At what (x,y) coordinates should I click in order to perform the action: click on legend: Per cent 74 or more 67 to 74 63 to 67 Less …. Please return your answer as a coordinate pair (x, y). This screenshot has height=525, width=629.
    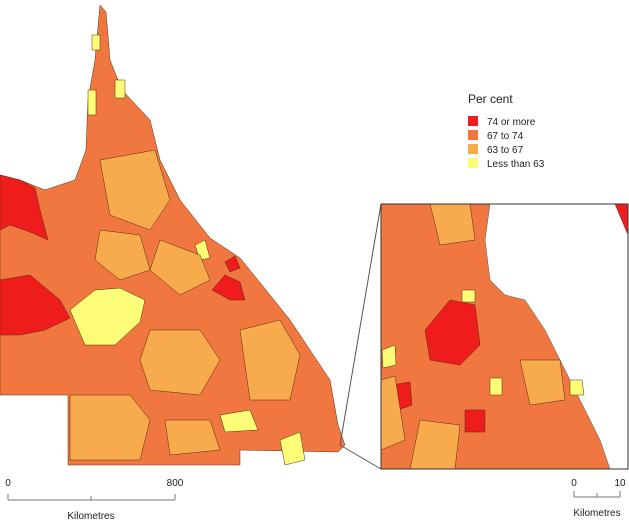
    Looking at the image, I should click on (506, 131).